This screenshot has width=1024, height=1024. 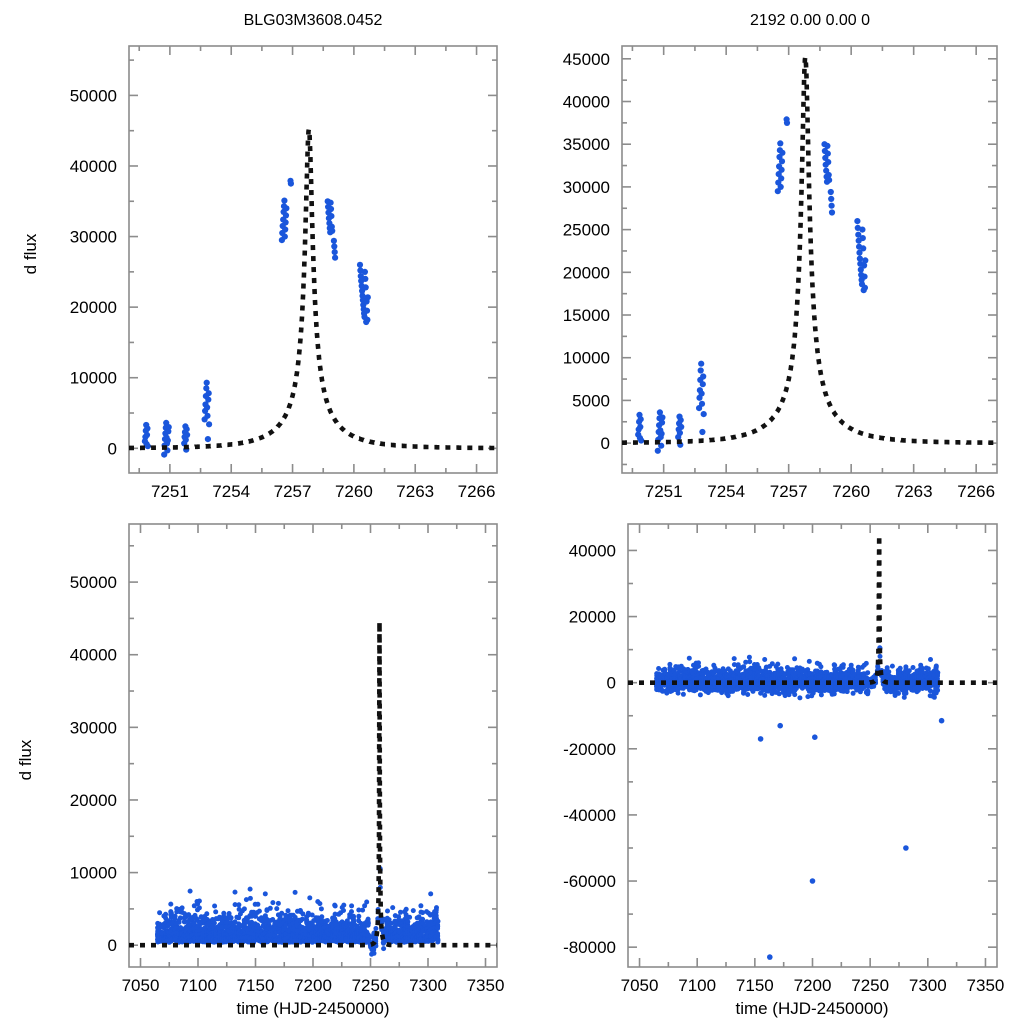 I want to click on top-left-xtick-label: 7257, so click(x=293, y=491).